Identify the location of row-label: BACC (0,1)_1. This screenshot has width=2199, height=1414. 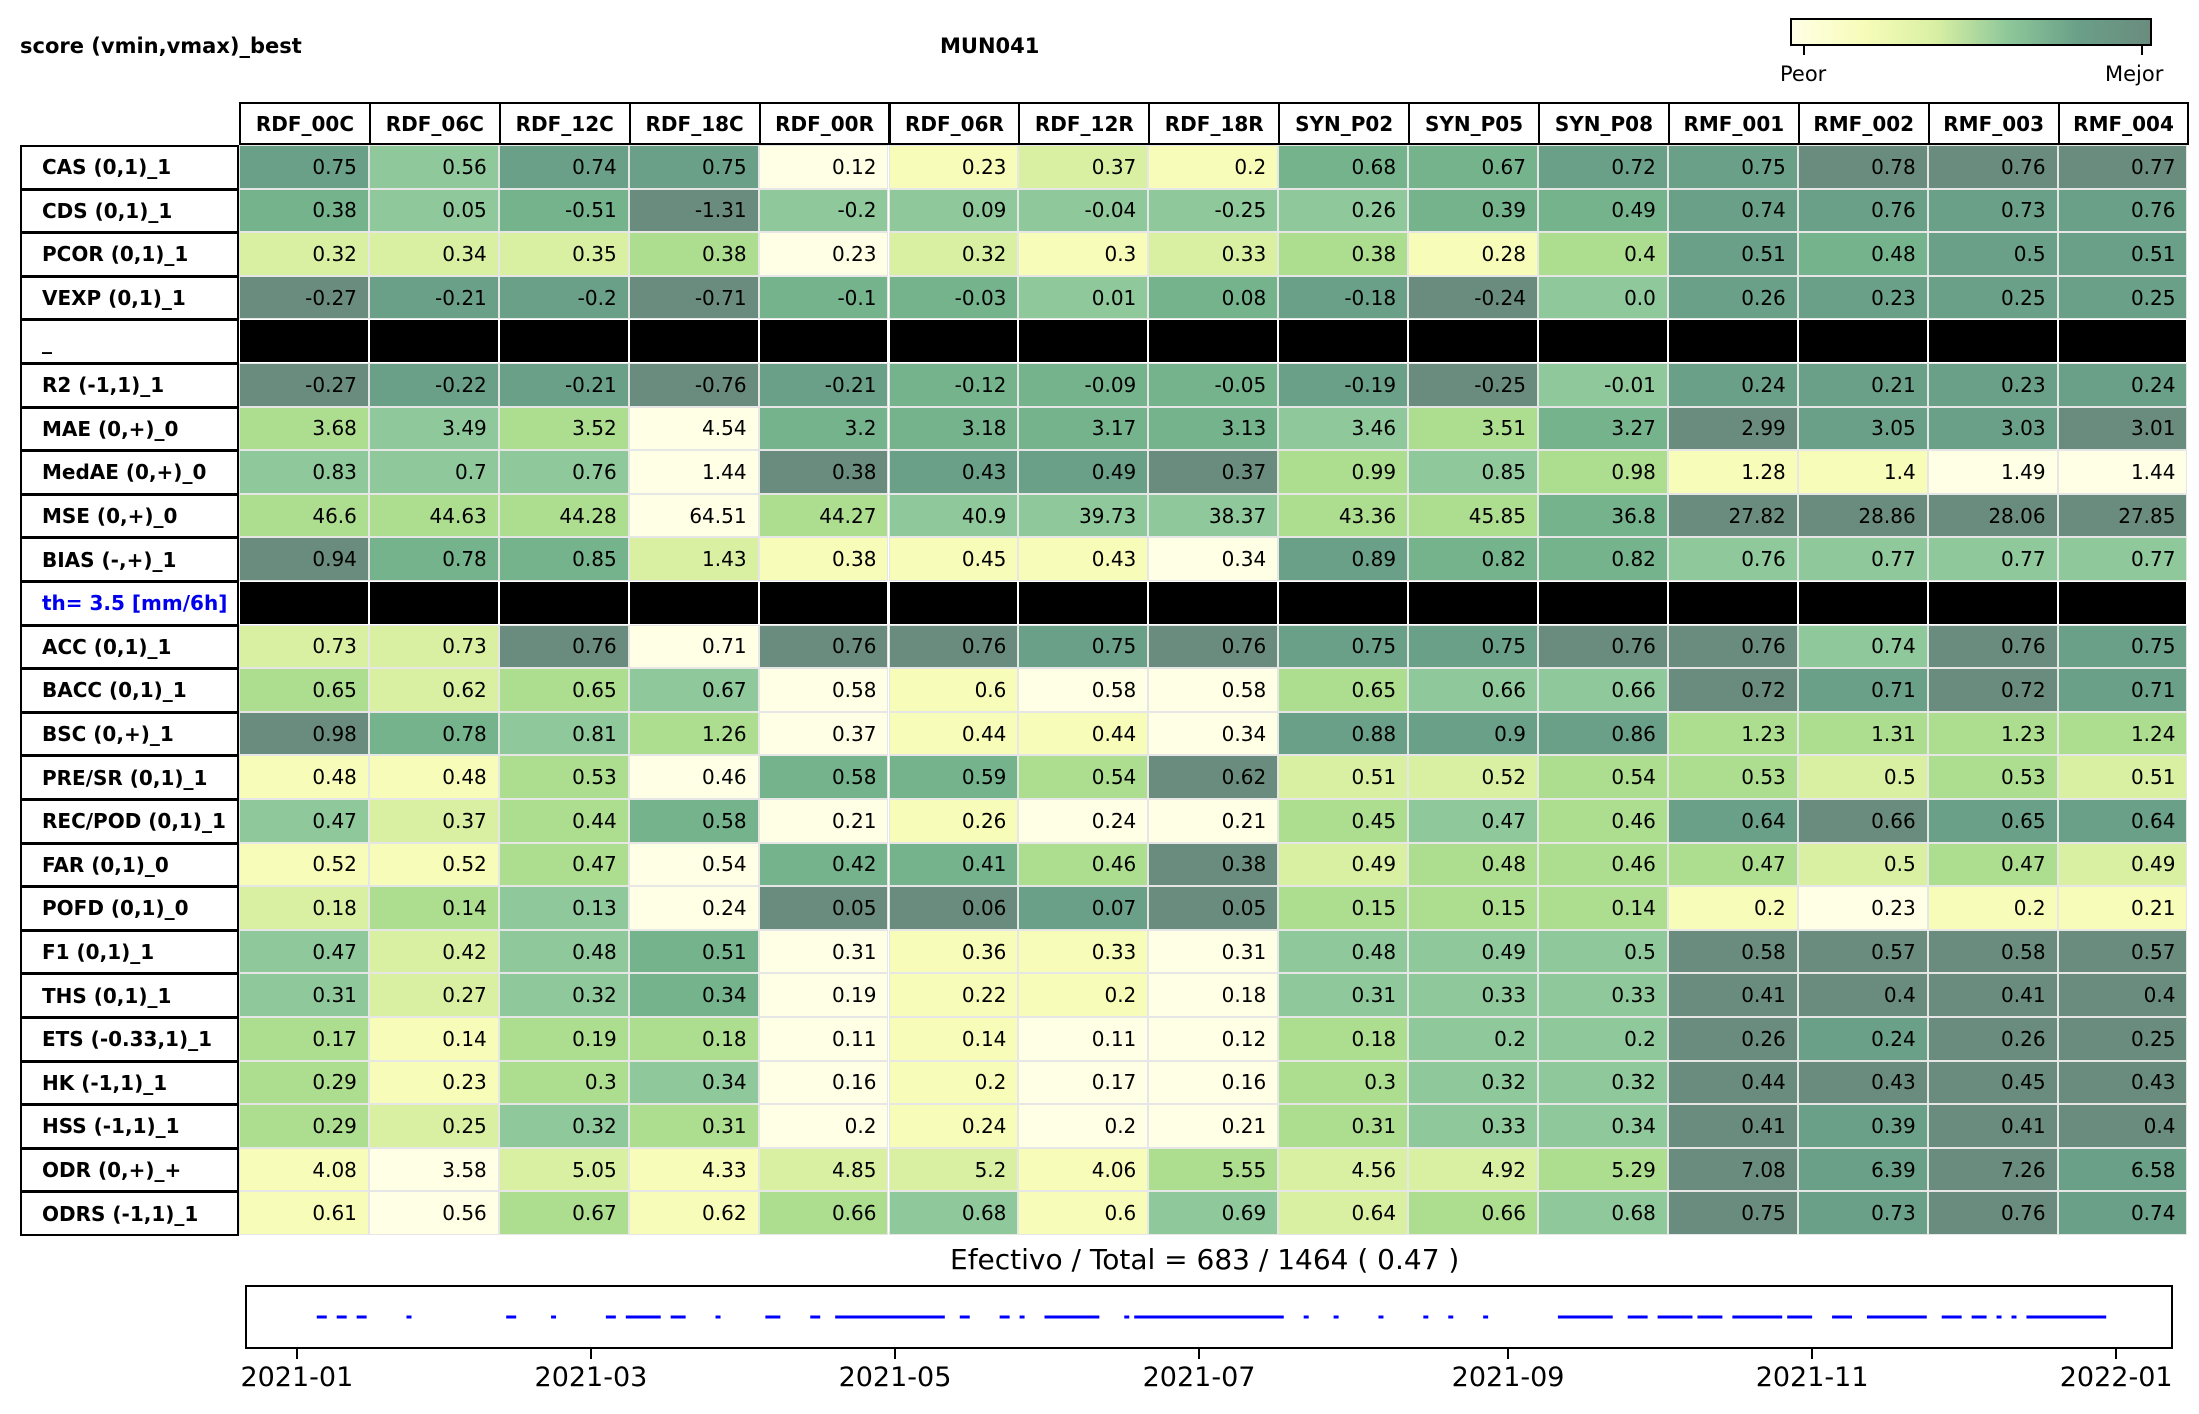
(129, 690).